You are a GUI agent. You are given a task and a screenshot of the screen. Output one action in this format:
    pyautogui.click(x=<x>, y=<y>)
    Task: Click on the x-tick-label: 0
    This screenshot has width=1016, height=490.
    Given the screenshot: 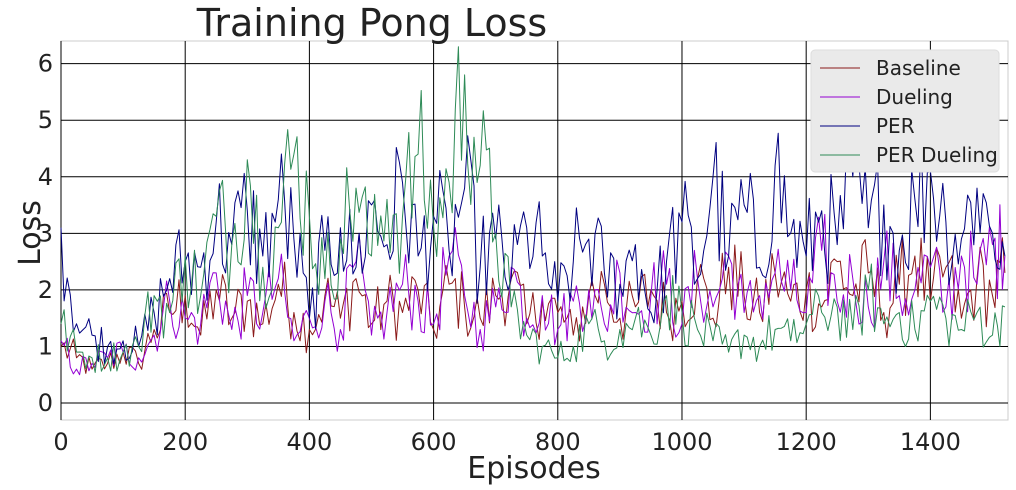 What is the action you would take?
    pyautogui.click(x=60, y=442)
    